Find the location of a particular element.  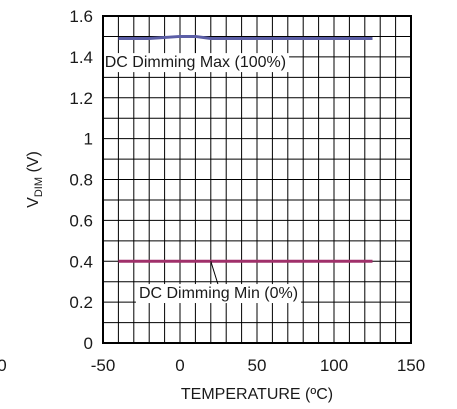

x-tick-label: 100 is located at coordinates (334, 365).